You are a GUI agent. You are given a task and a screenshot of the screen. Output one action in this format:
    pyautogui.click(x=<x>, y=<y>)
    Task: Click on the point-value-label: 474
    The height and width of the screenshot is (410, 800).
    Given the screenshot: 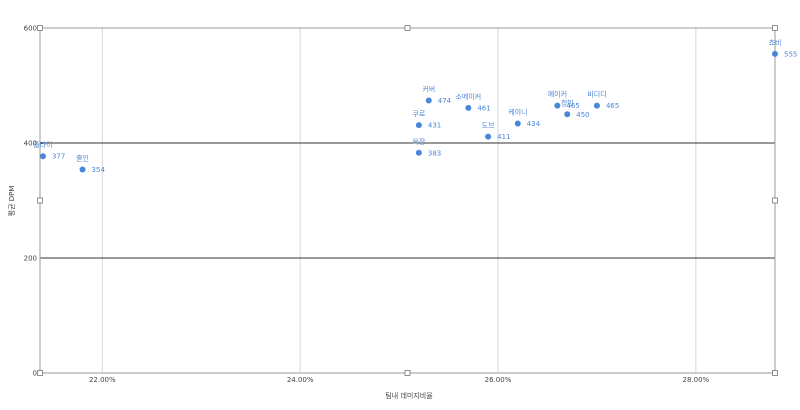 What is the action you would take?
    pyautogui.click(x=445, y=101)
    